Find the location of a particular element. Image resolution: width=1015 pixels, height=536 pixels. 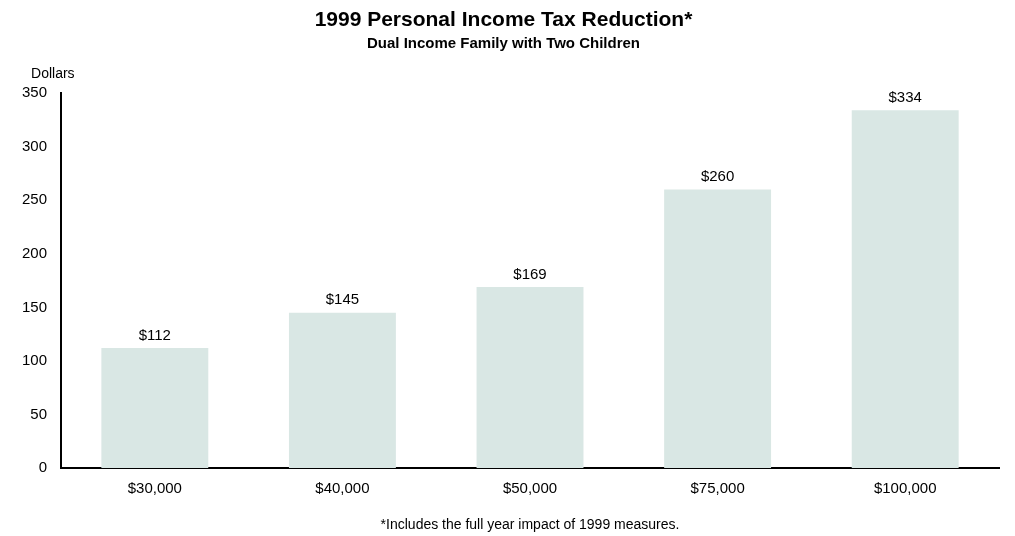

data-label: $112 is located at coordinates (154, 334).